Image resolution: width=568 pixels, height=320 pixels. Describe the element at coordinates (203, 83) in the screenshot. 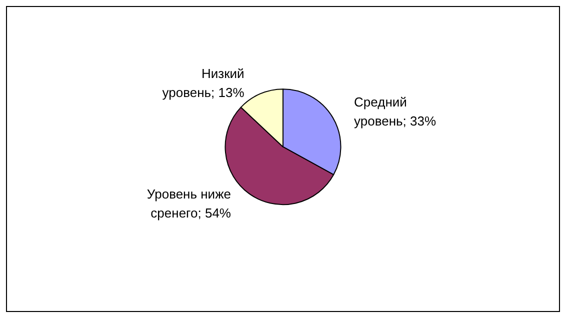

I see `slice-label: Низкий уровень; 13%` at that location.